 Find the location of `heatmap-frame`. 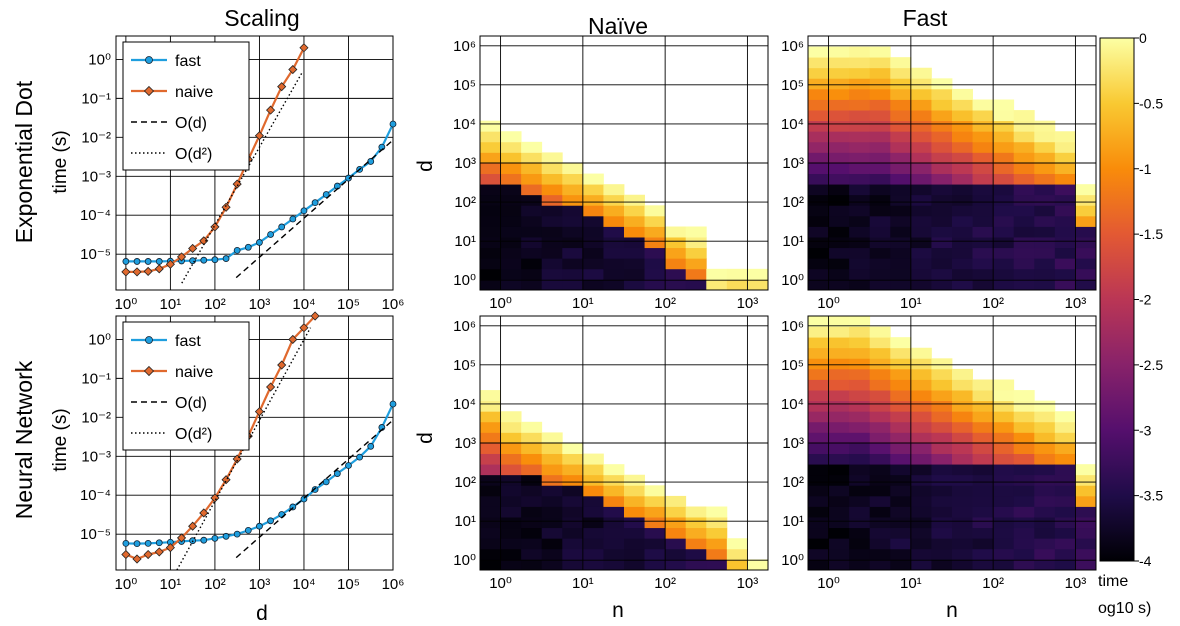

heatmap-frame is located at coordinates (624, 163).